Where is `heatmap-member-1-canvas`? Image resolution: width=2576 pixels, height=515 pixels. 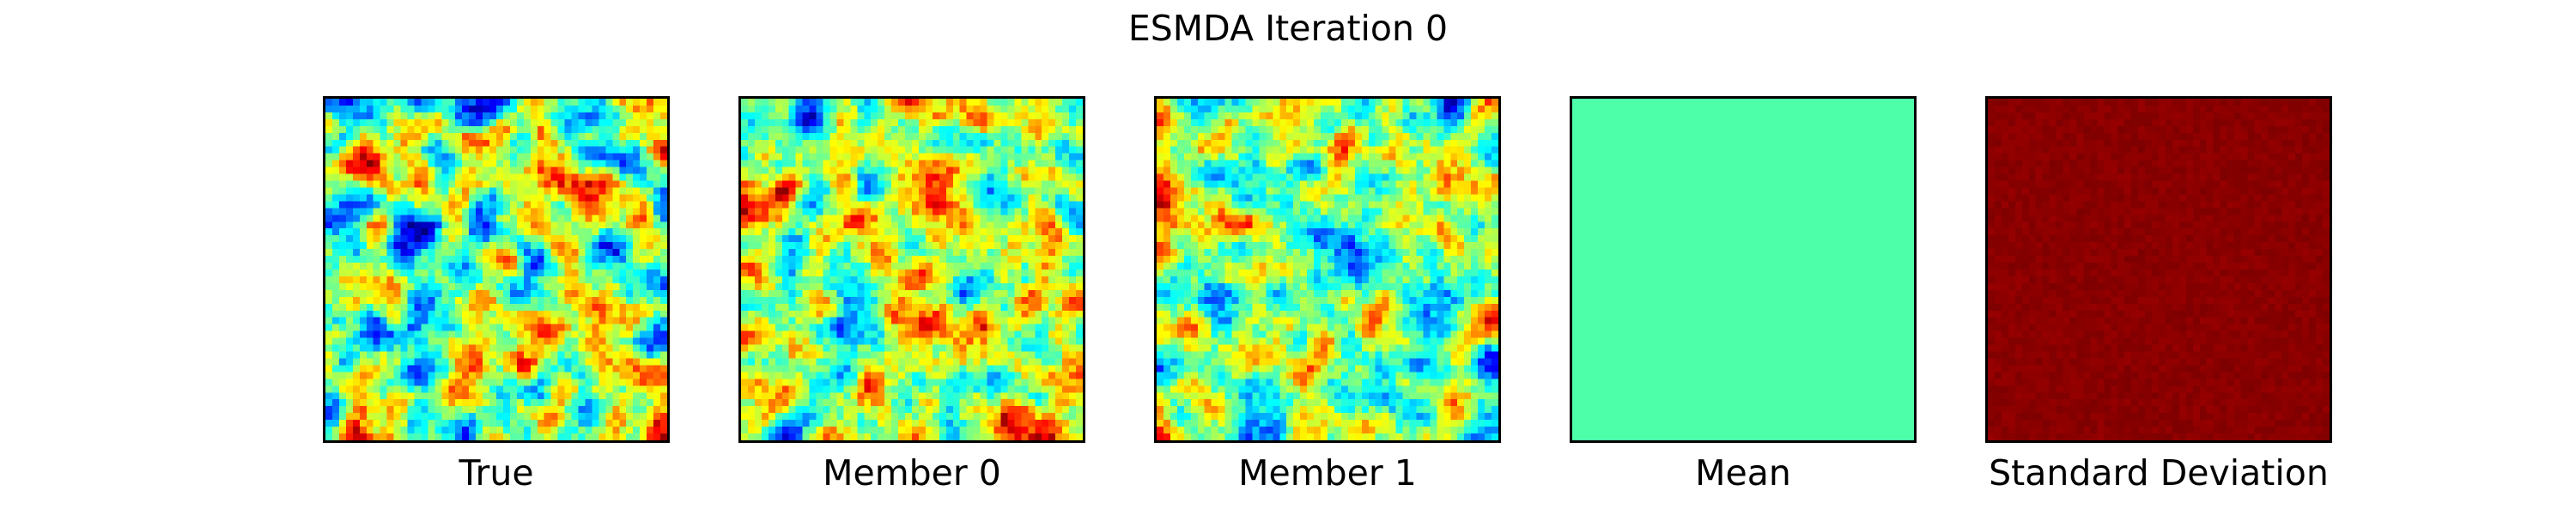
heatmap-member-1-canvas is located at coordinates (1327, 269).